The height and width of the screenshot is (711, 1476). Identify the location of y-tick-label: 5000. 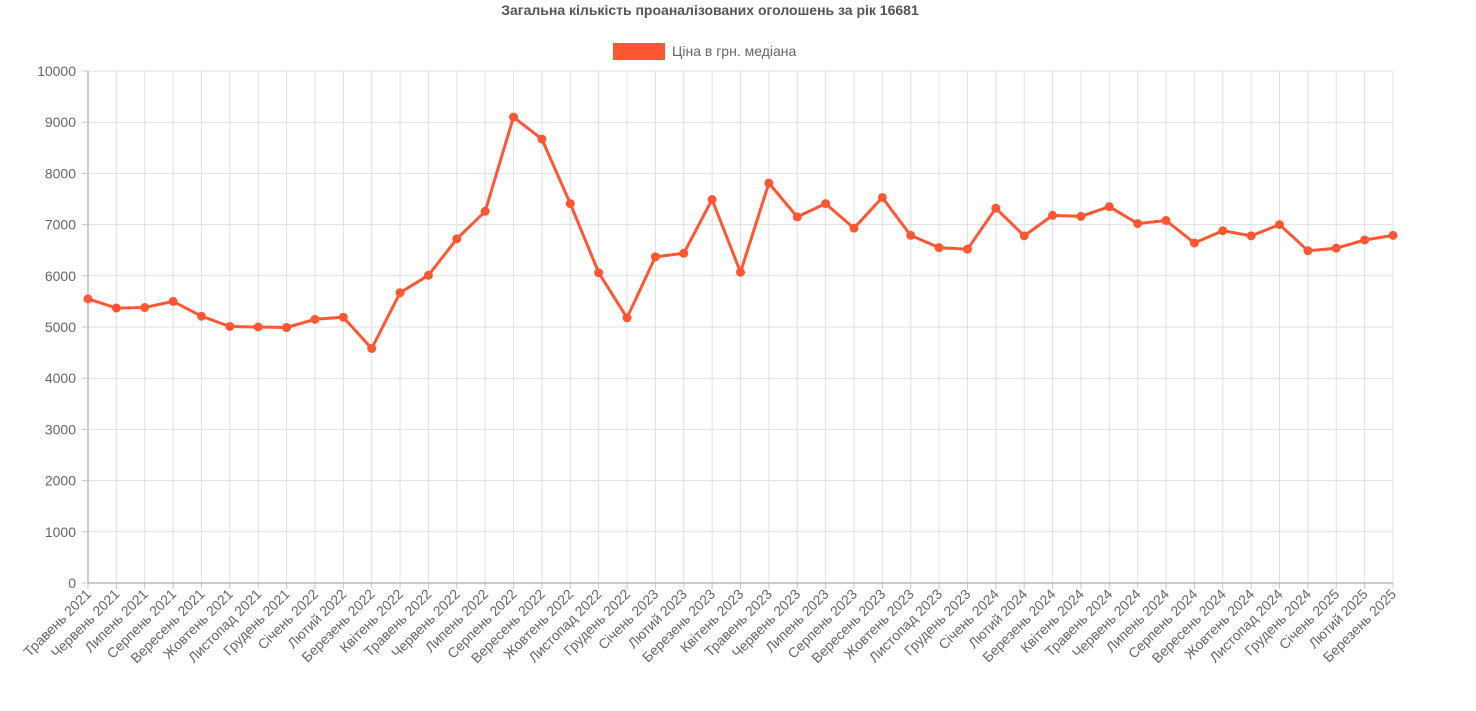
(60, 327).